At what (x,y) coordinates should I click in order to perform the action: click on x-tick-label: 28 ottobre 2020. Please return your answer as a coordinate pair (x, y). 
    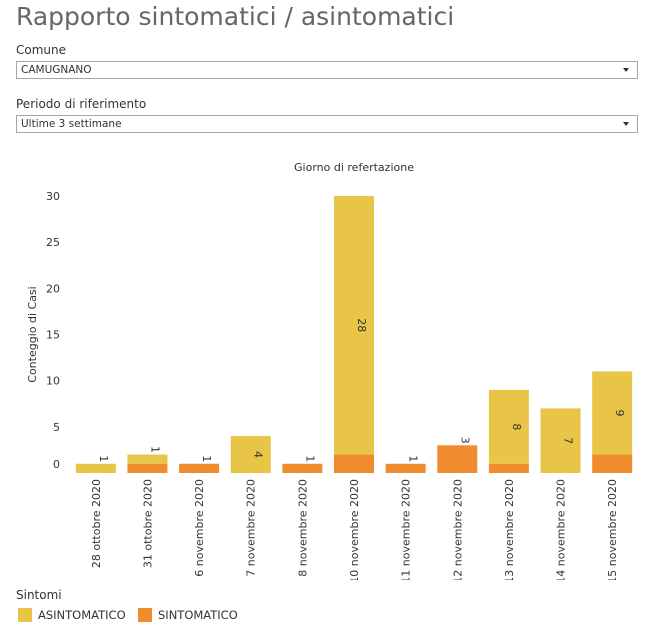
    Looking at the image, I should click on (96, 523).